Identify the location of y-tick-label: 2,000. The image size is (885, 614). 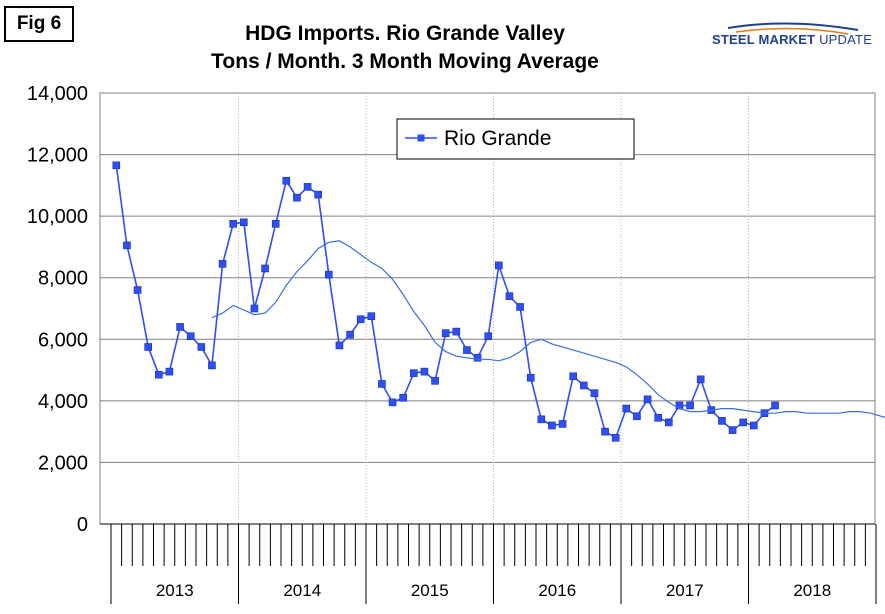
(63, 463).